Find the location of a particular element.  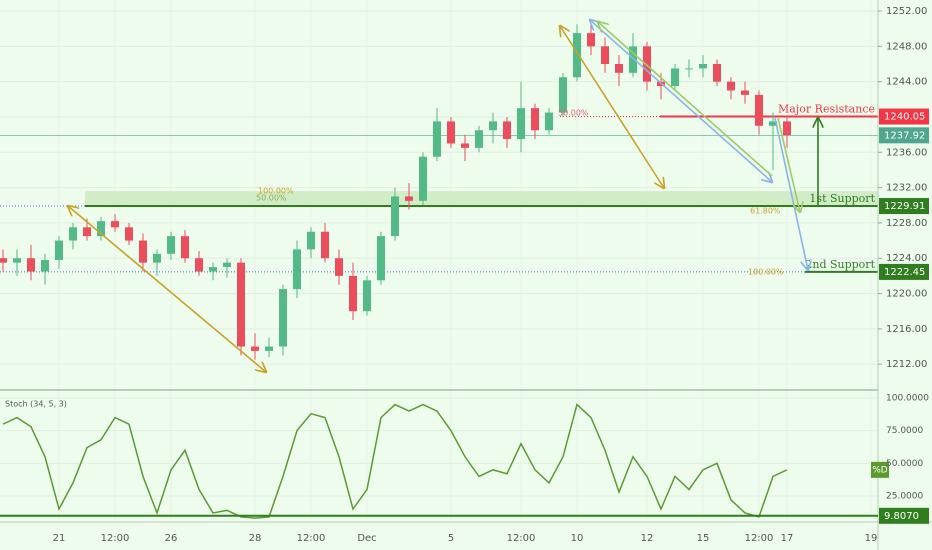

price-badge-label: 1222.45 is located at coordinates (904, 272).